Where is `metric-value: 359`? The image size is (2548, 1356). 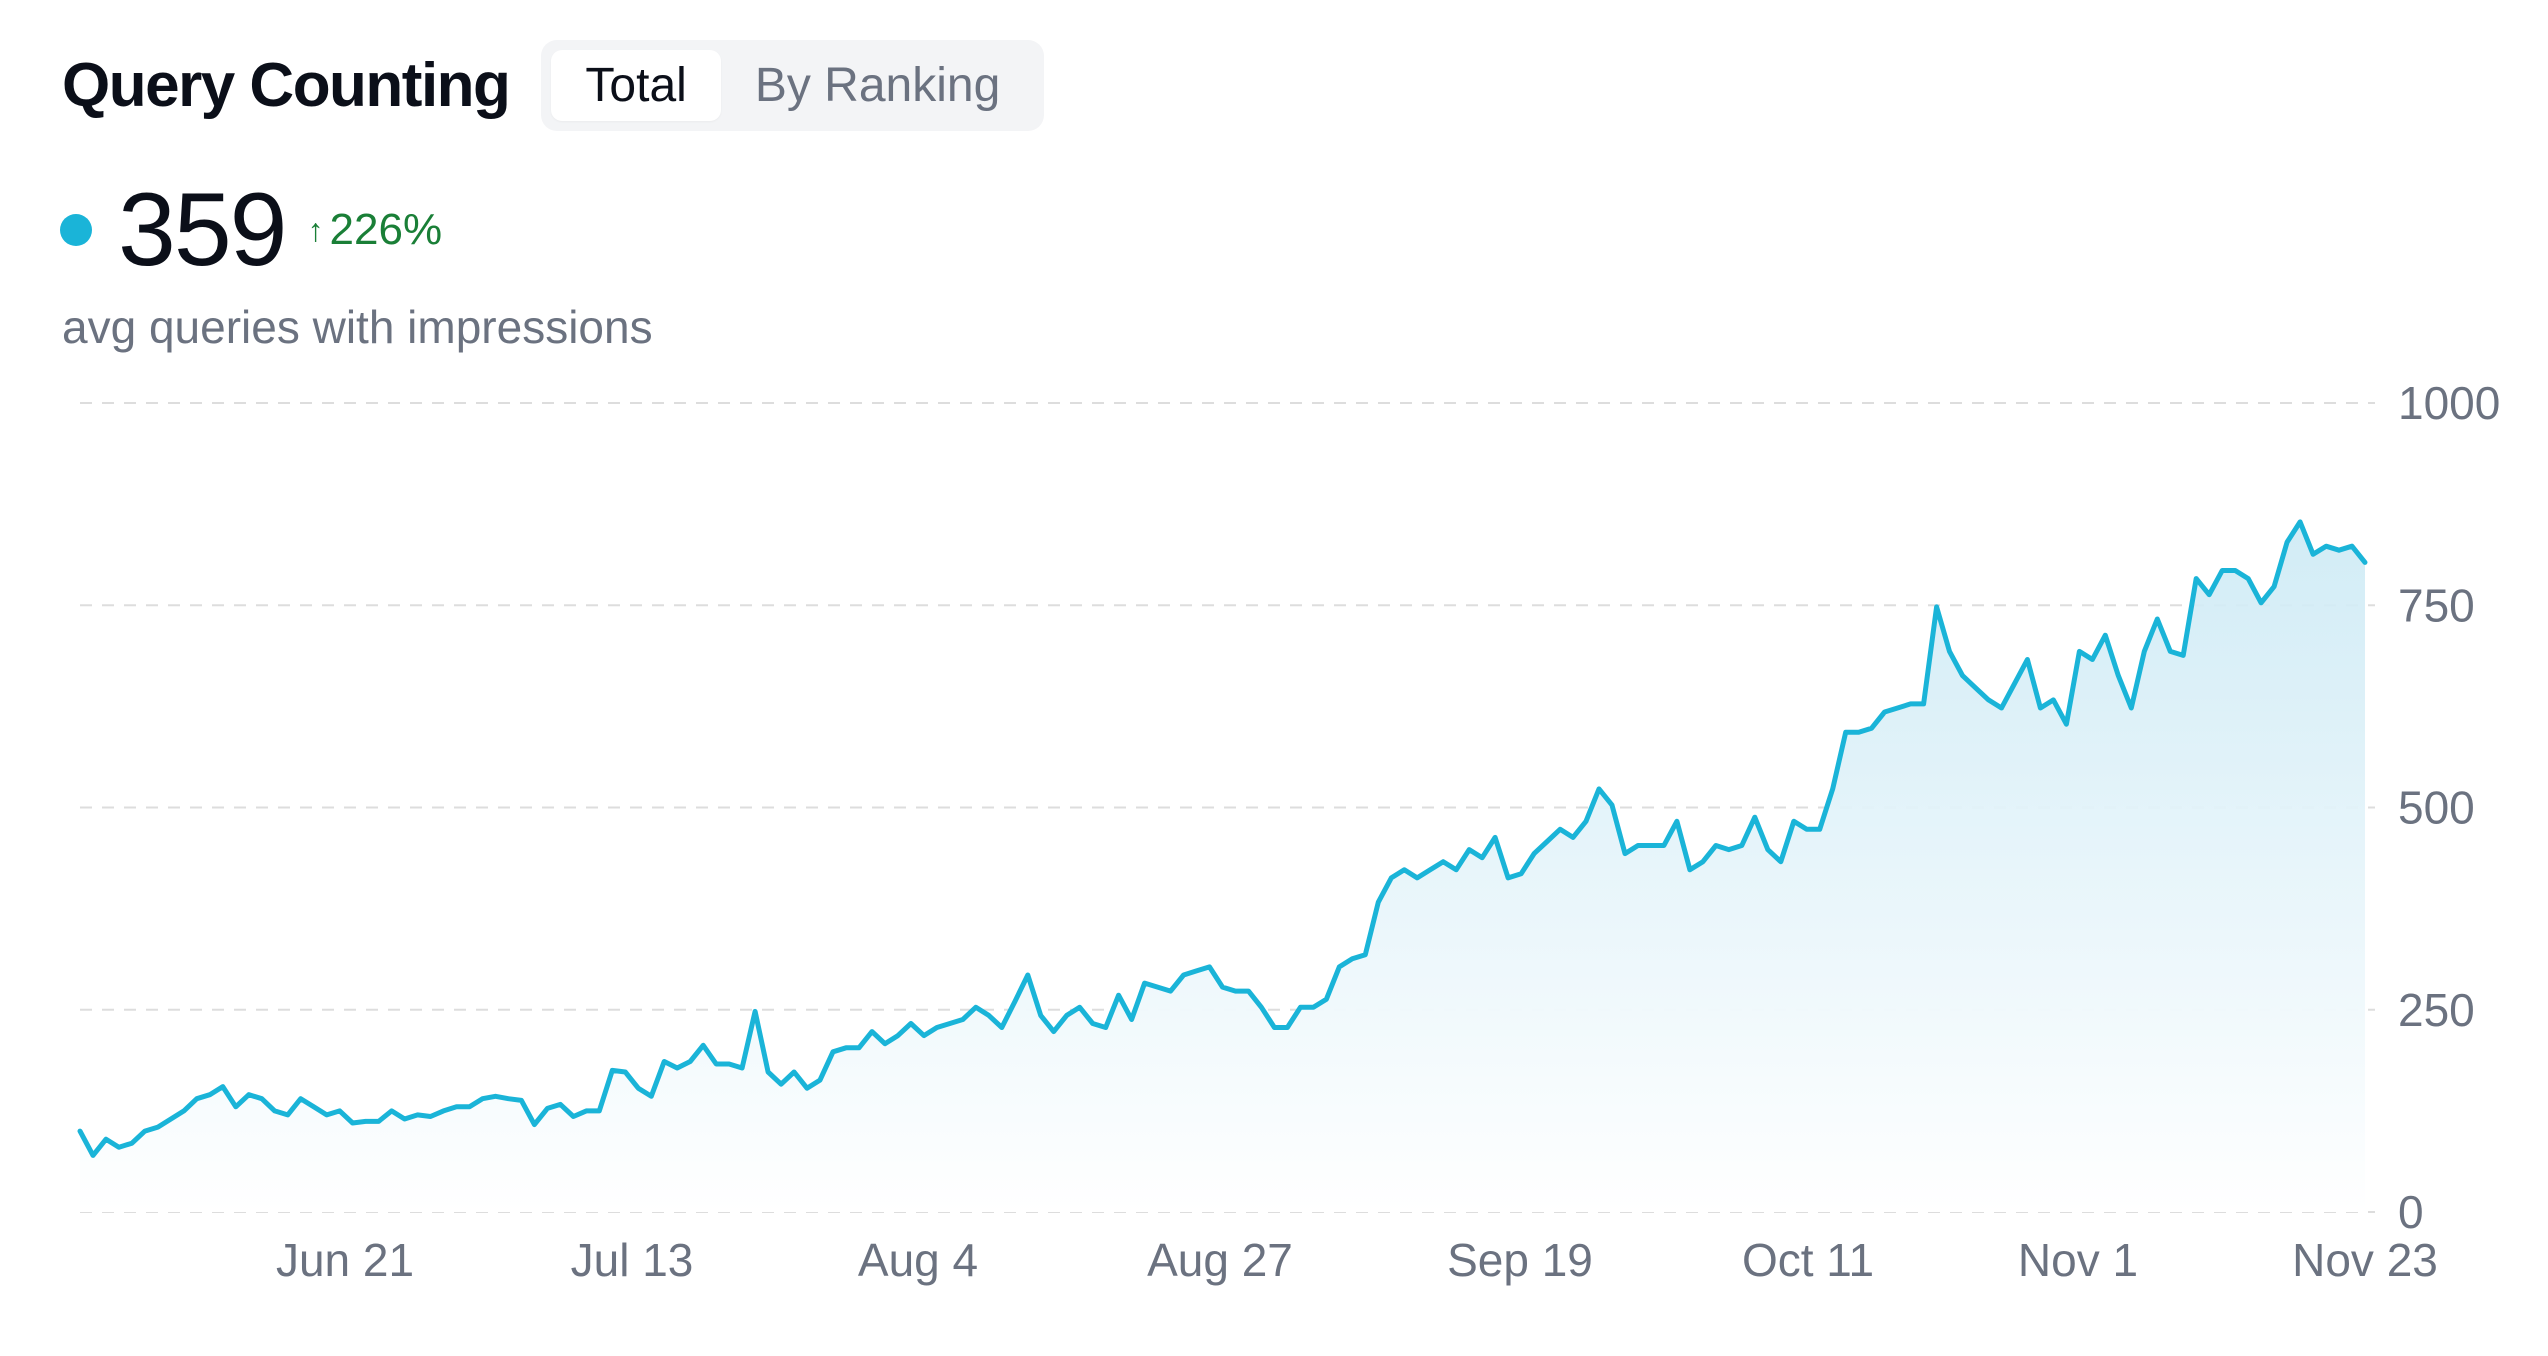 metric-value: 359 is located at coordinates (203, 230).